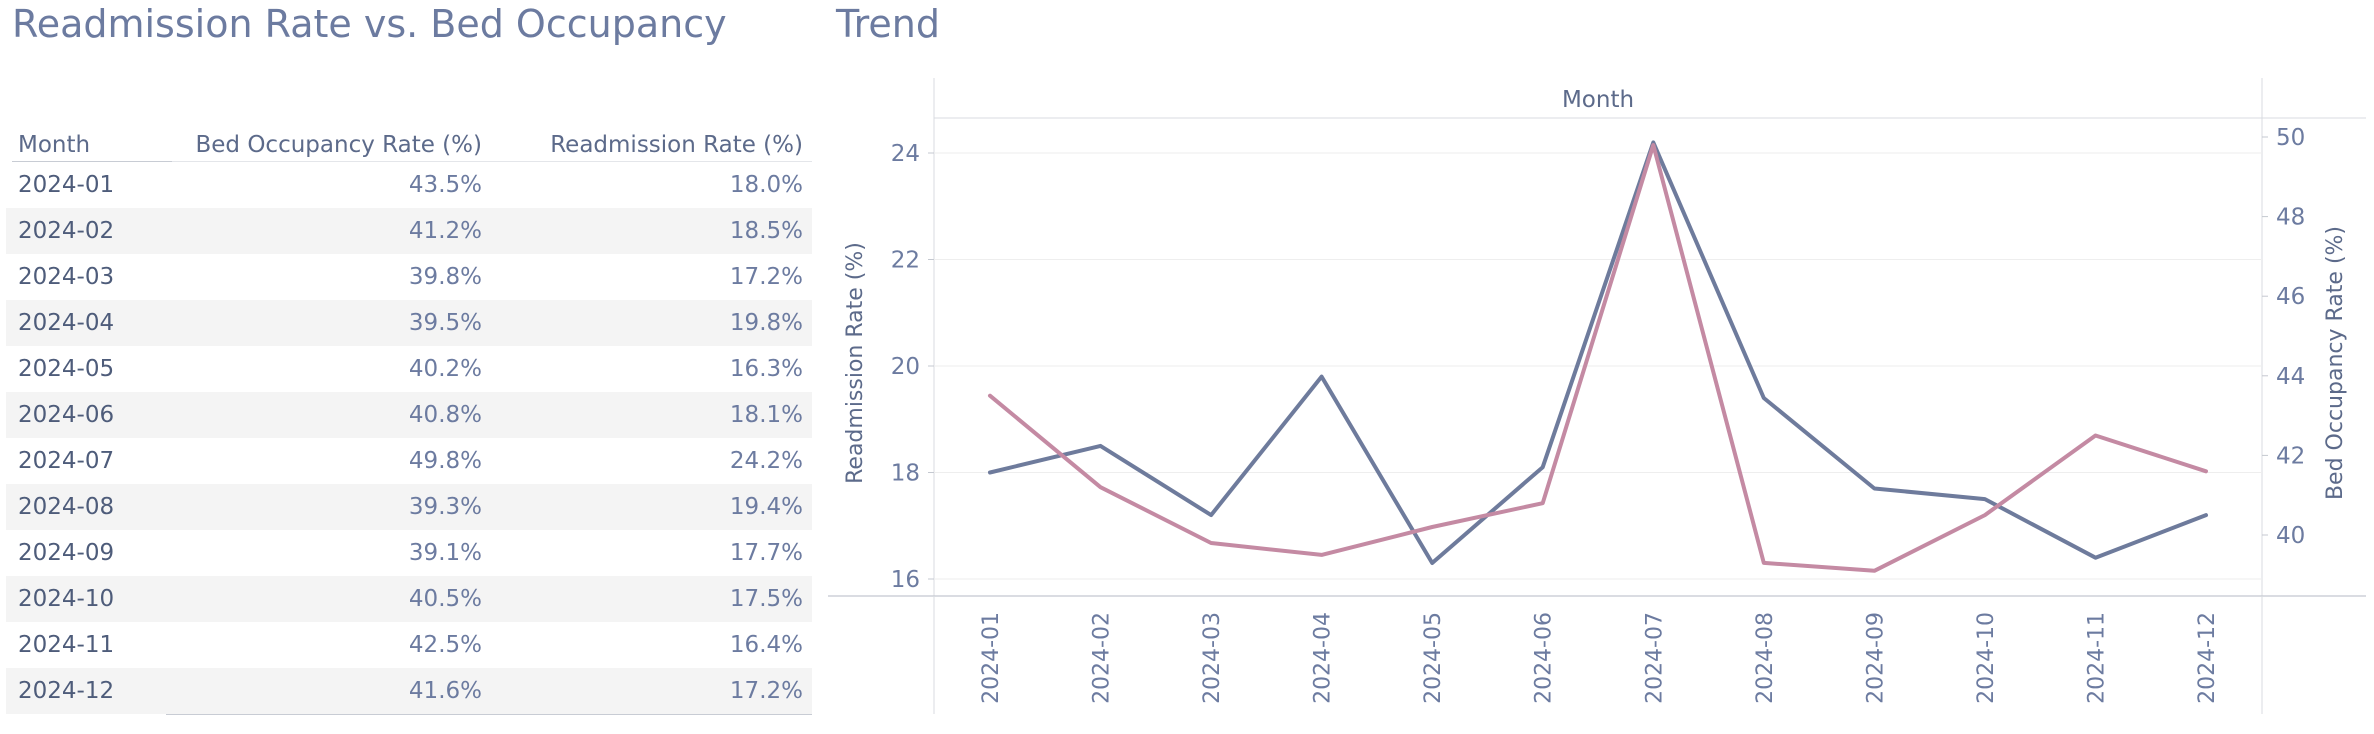  What do you see at coordinates (766, 231) in the screenshot?
I see `cell-readmission: 18.5%` at bounding box center [766, 231].